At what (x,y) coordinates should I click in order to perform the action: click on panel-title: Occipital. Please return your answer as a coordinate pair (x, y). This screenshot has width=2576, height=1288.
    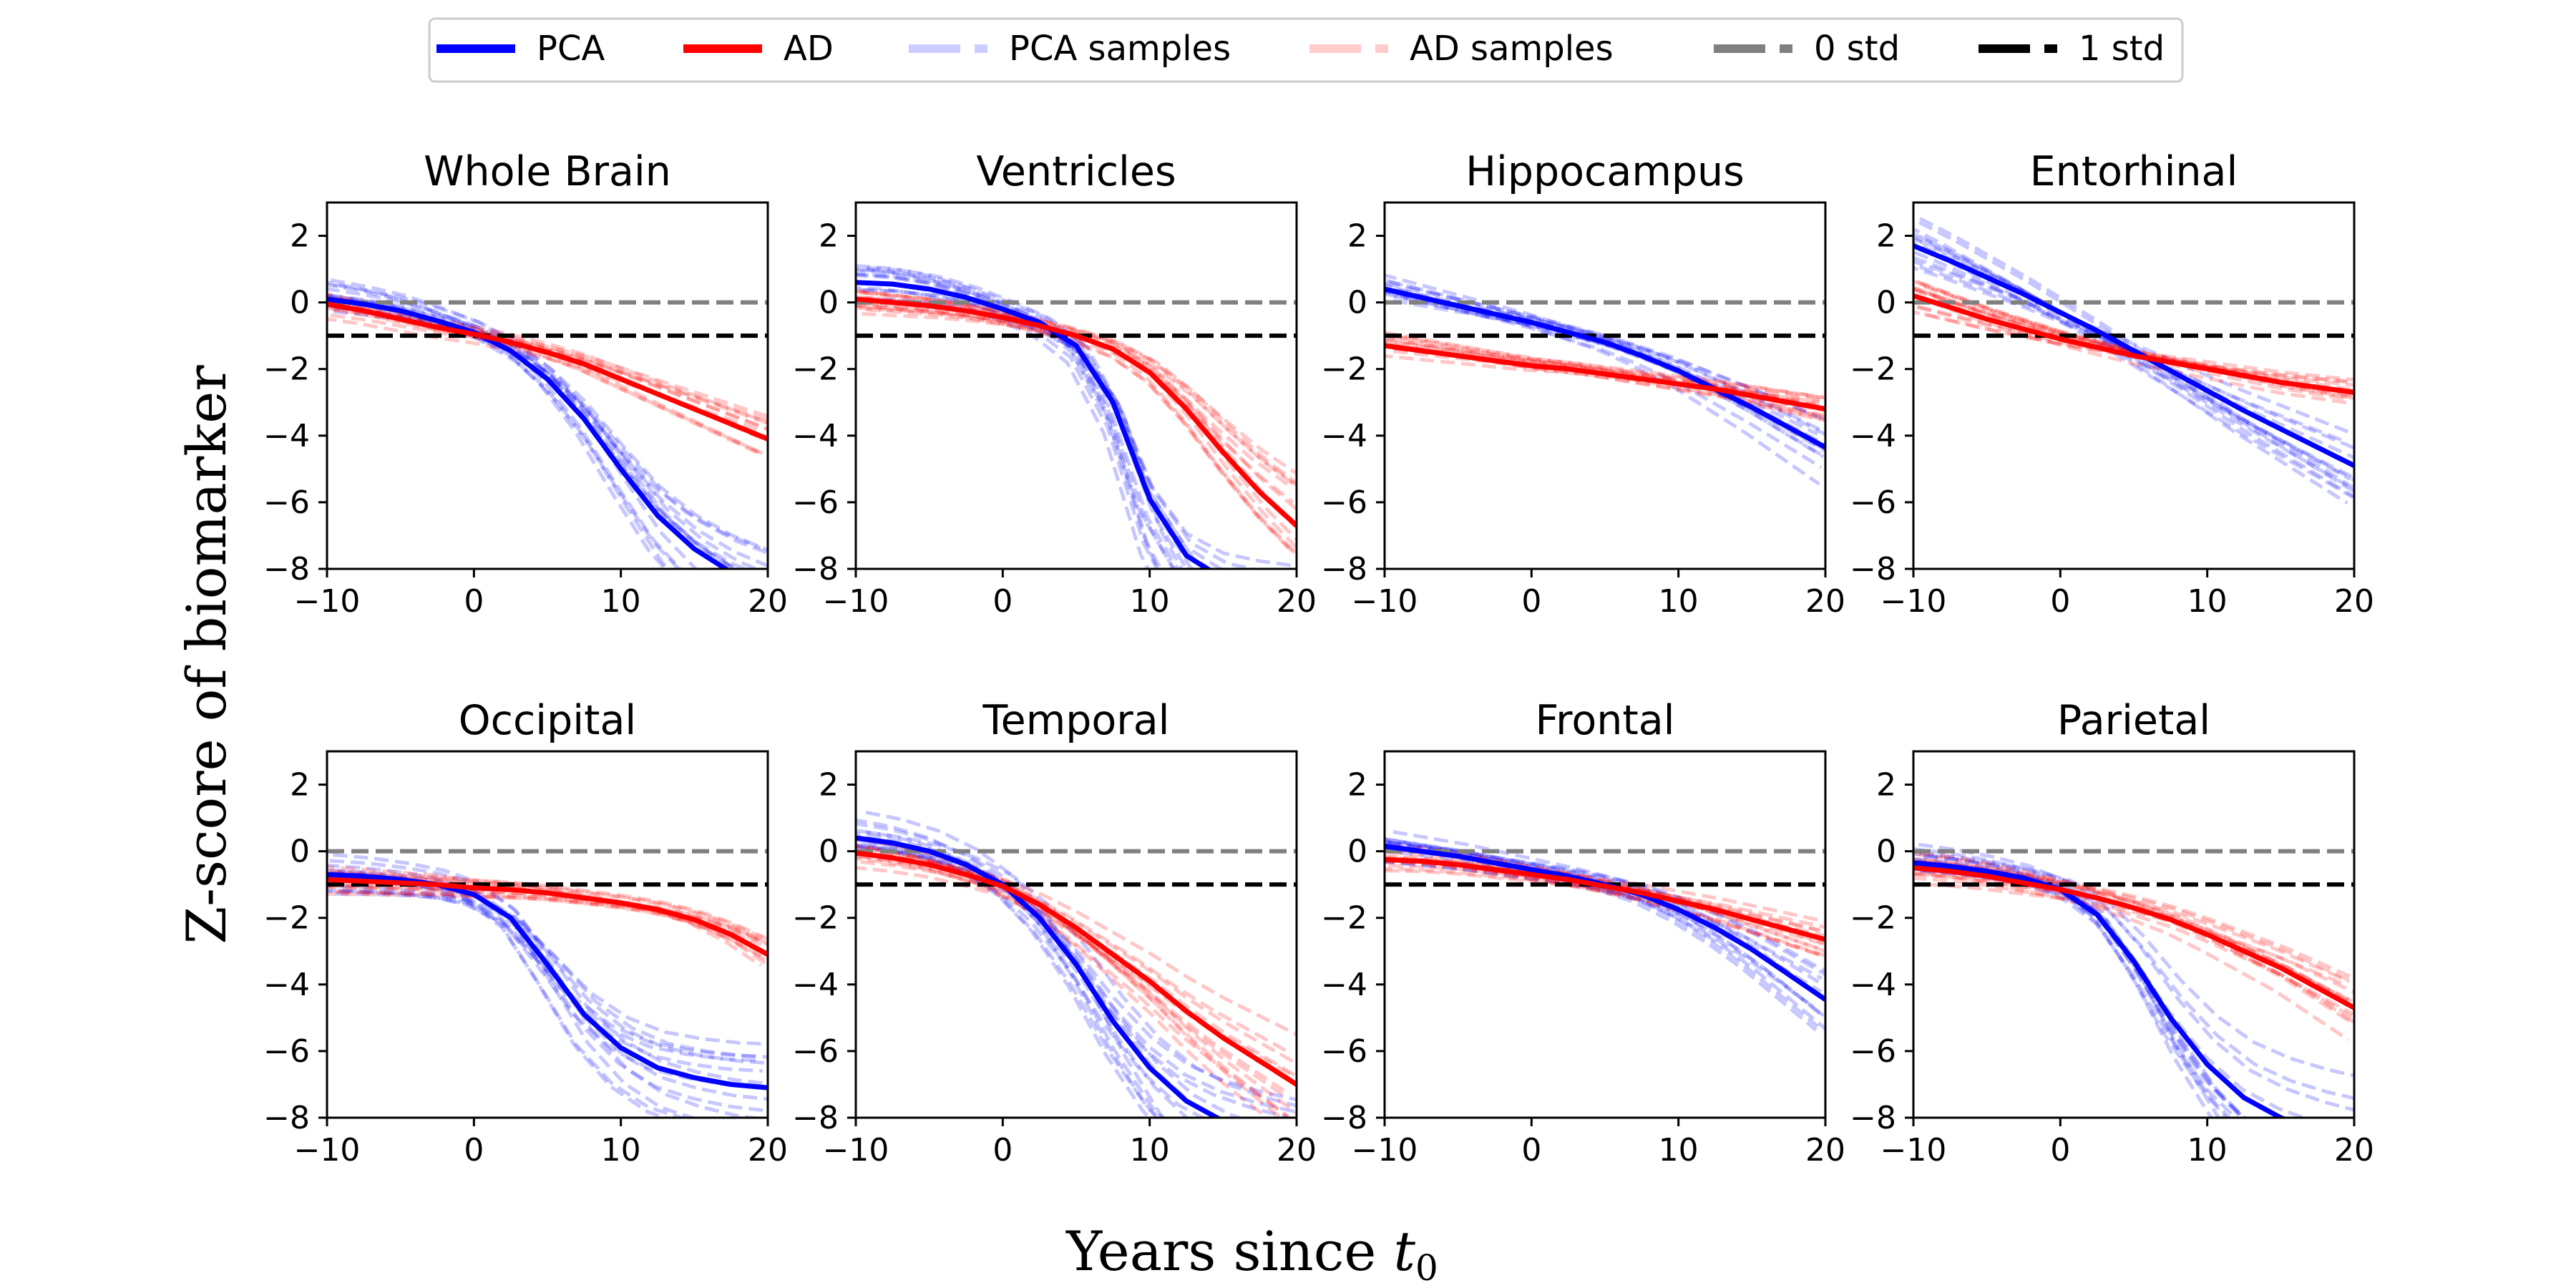
    Looking at the image, I should click on (548, 720).